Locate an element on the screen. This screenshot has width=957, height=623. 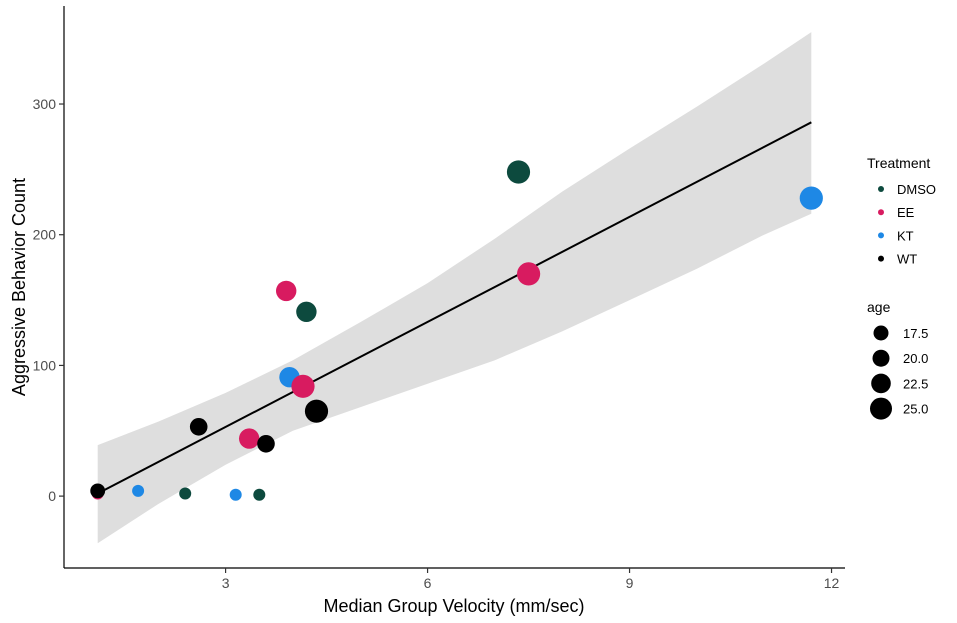
y-ticks: 0 100 200 300 is located at coordinates (48, 300).